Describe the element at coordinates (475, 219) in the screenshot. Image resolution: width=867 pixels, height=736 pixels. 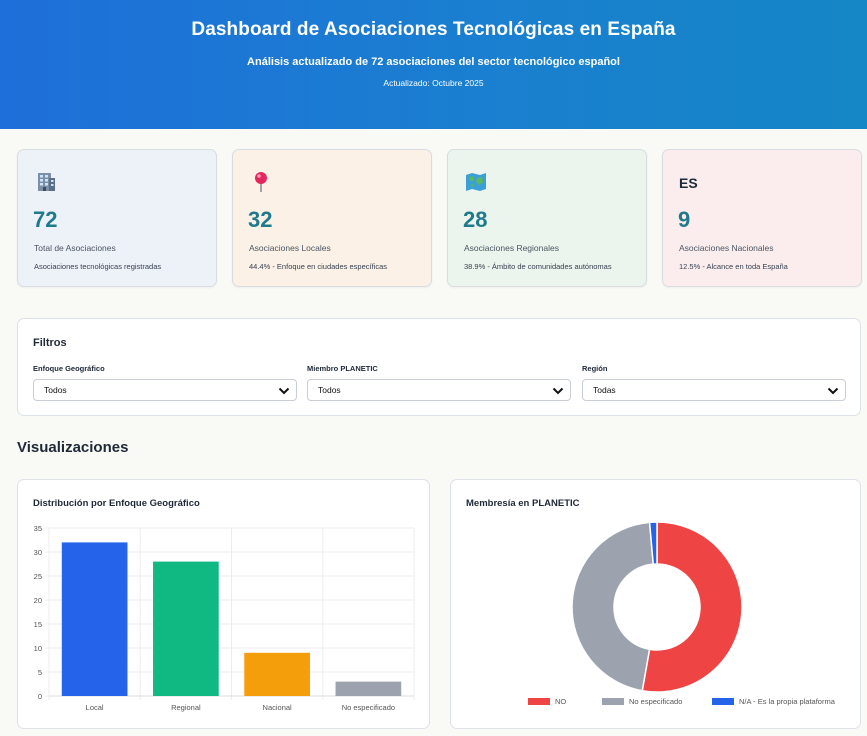
I see `stat-value: 28` at that location.